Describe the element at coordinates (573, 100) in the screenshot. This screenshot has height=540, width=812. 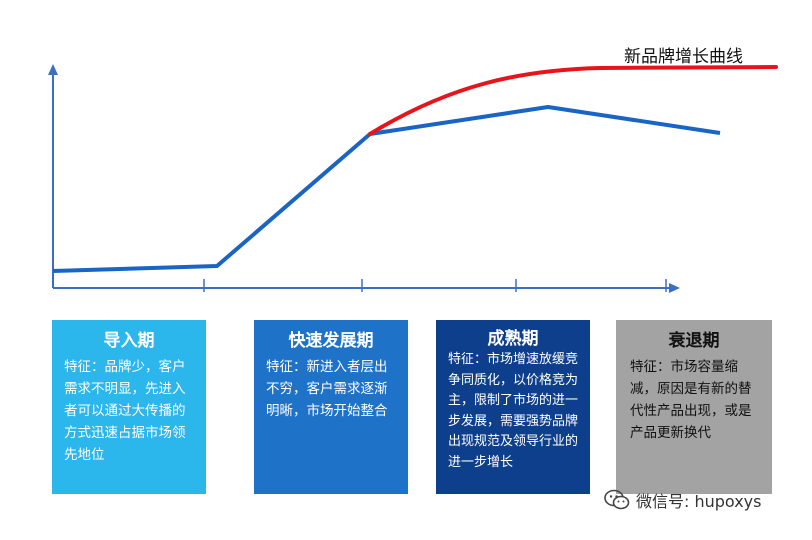
I see `new-brand-curve` at that location.